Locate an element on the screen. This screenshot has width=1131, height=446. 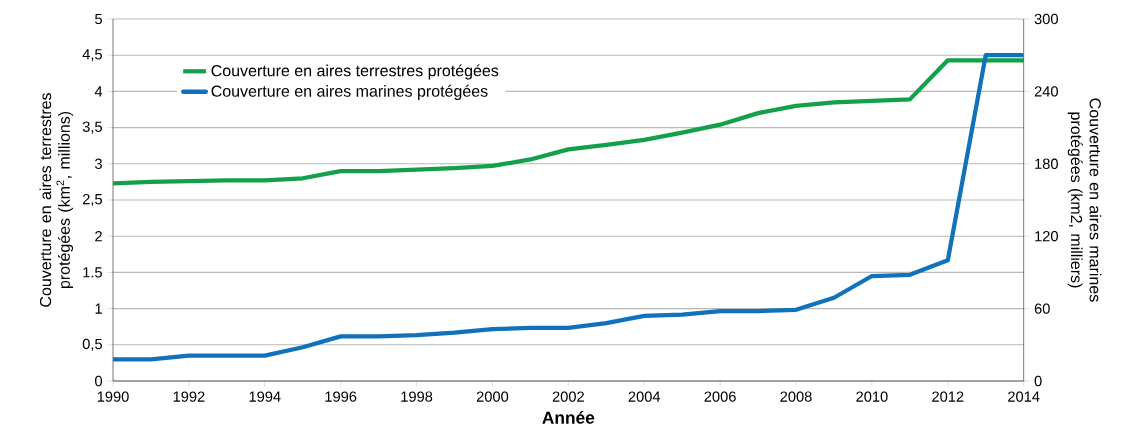
x-tick-label: 1992 is located at coordinates (189, 396).